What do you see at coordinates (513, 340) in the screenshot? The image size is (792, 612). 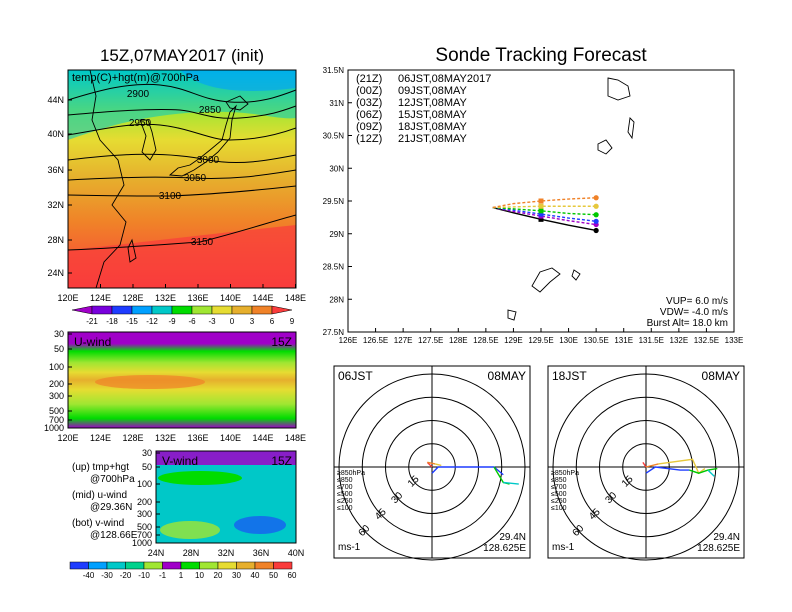 I see `track-lon-label: 129E` at bounding box center [513, 340].